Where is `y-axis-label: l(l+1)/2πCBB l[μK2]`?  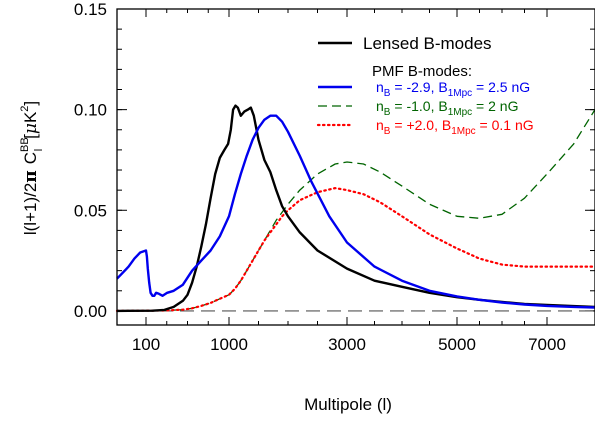
y-axis-label: l(l+1)/2πCBB l[μK2] is located at coordinates (32, 168).